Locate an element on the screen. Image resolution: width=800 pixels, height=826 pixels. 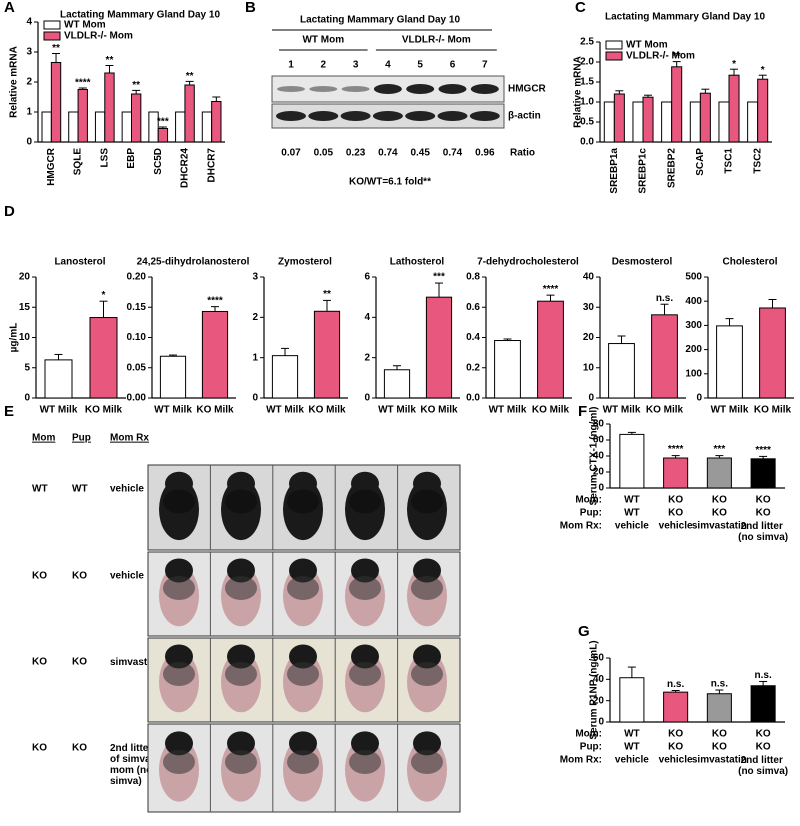
ratio: 0.23 is located at coordinates (356, 153).